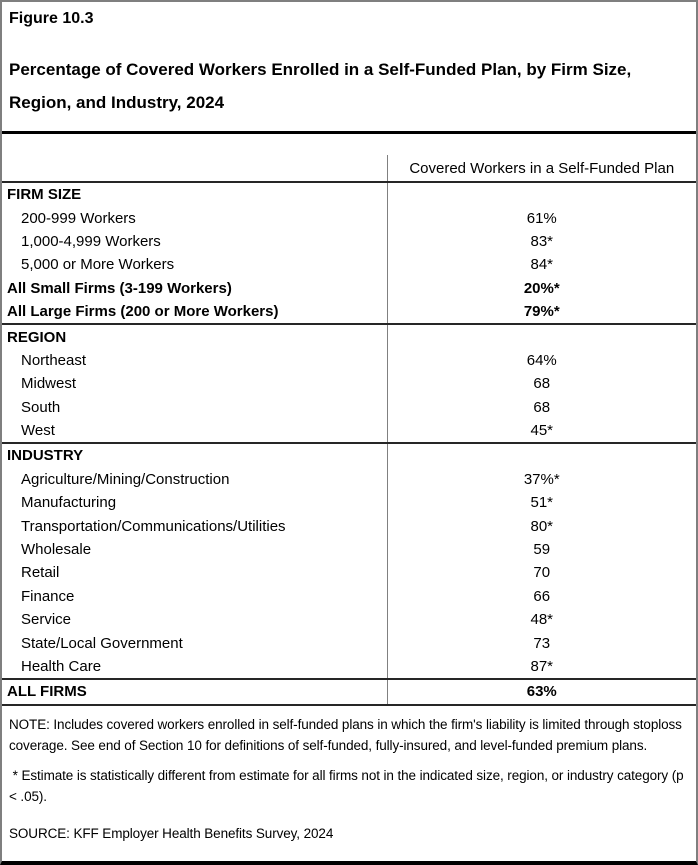  Describe the element at coordinates (349, 620) in the screenshot. I see `table-row: Service 48*` at that location.